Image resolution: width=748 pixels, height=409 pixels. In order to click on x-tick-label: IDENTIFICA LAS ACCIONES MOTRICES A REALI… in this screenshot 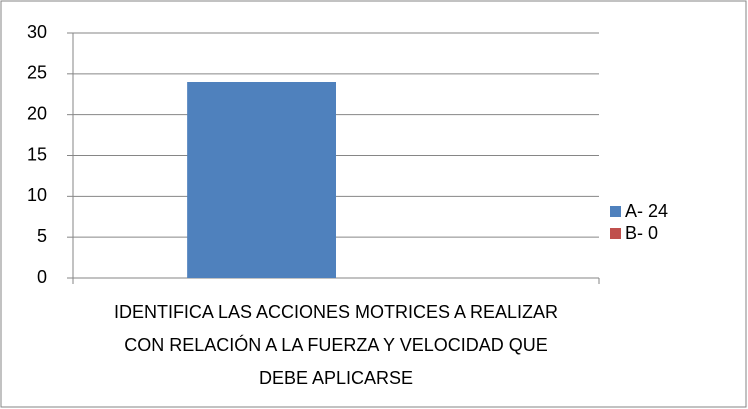, I will do `click(336, 345)`.